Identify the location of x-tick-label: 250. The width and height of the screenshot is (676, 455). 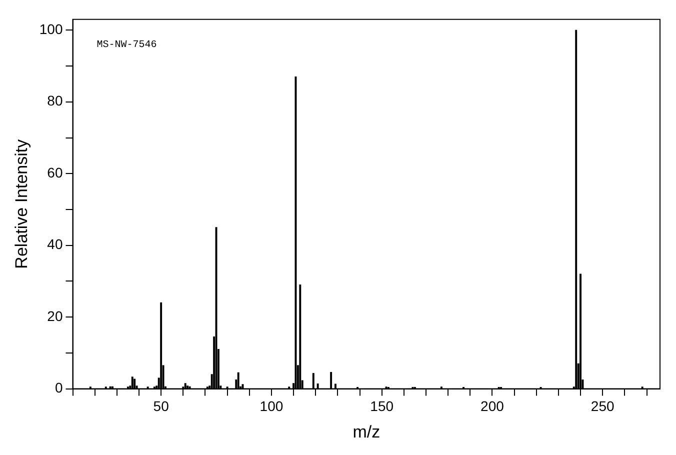
(602, 406).